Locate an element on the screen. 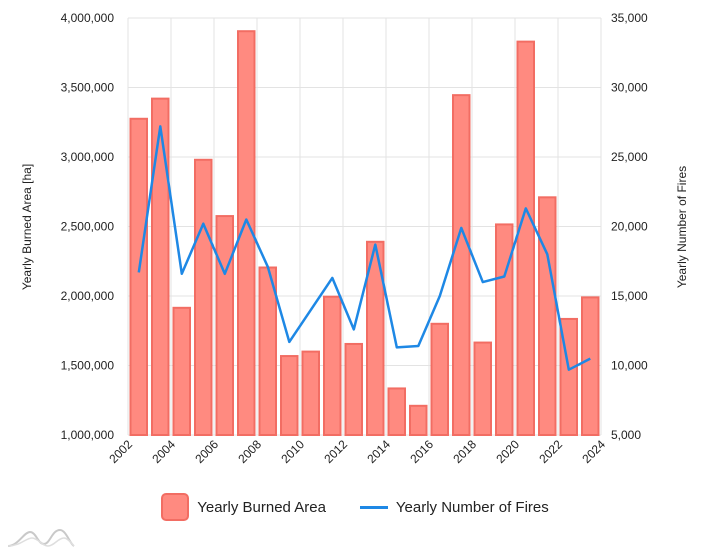  y-left-tick-label: 3,500,000 is located at coordinates (88, 88).